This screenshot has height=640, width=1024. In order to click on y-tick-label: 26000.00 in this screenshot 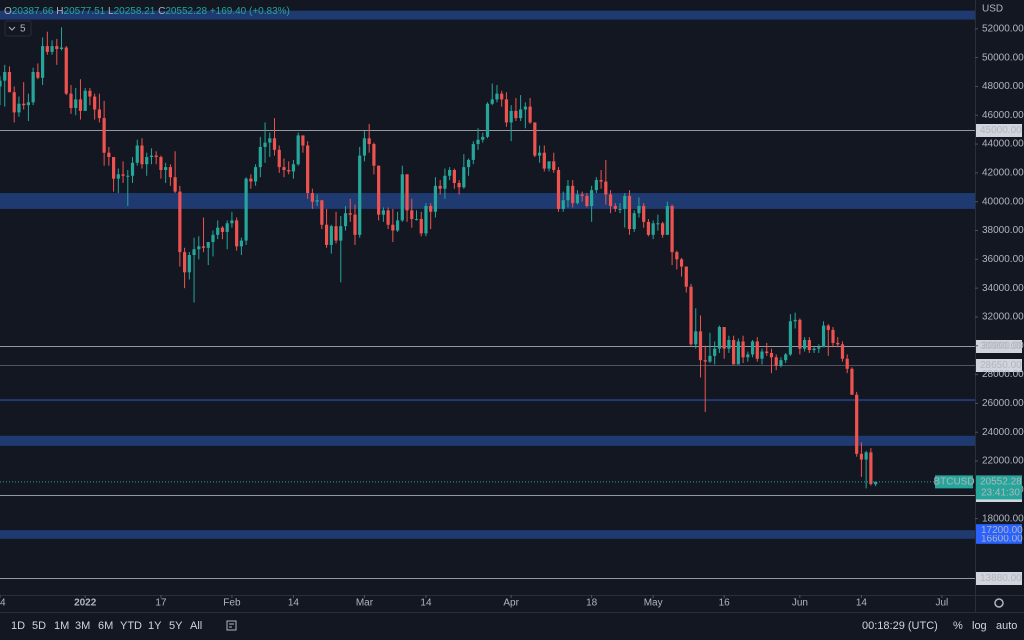, I will do `click(1003, 403)`.